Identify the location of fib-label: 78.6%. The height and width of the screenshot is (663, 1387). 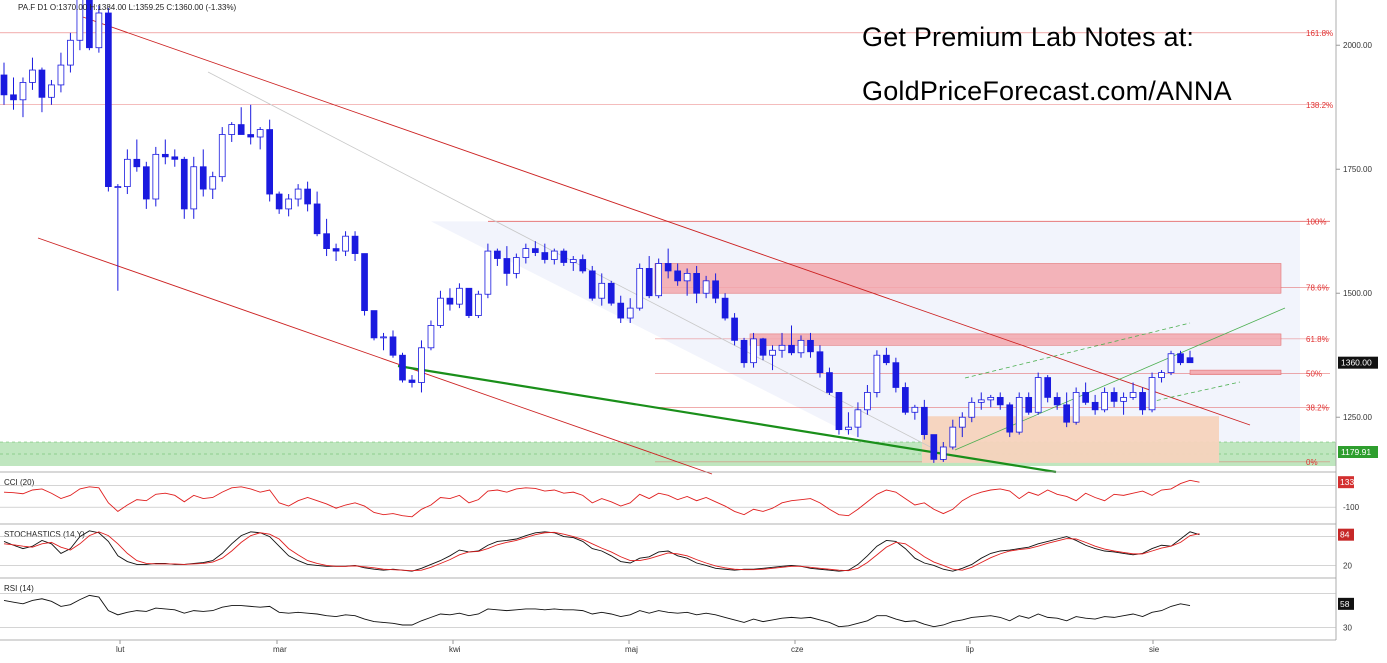
(1317, 287).